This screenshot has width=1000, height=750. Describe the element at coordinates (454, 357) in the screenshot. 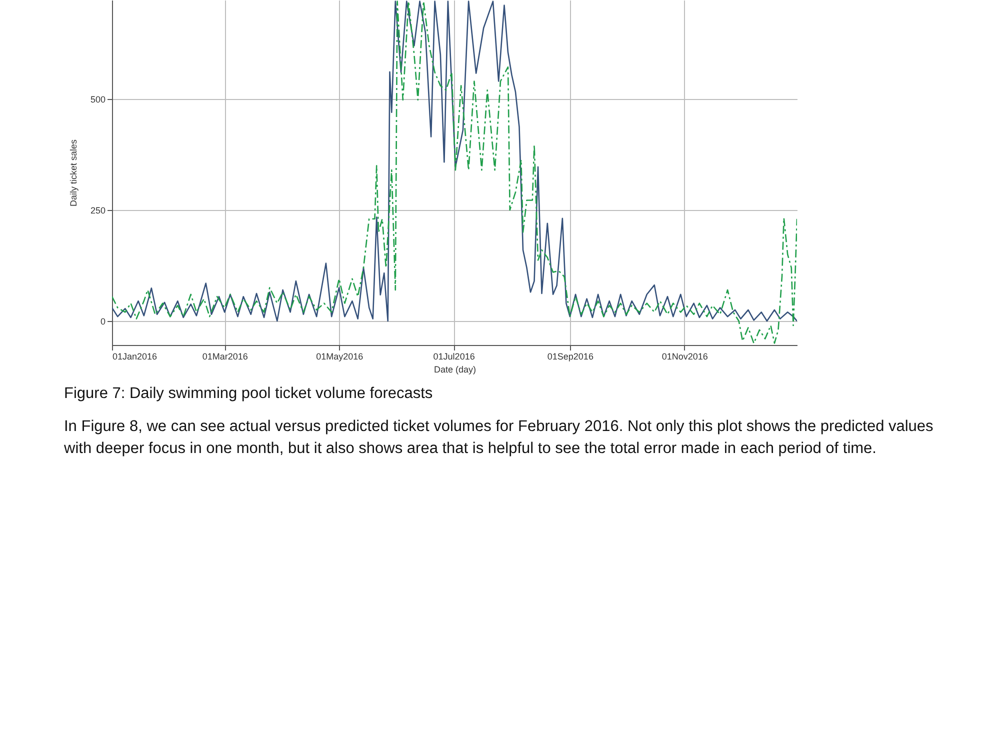

I see `x-tick-label: 01Jul2016` at that location.